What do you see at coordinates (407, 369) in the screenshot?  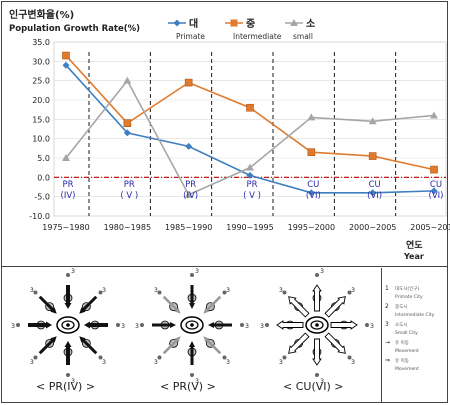 I see `legend-text: Movement` at bounding box center [407, 369].